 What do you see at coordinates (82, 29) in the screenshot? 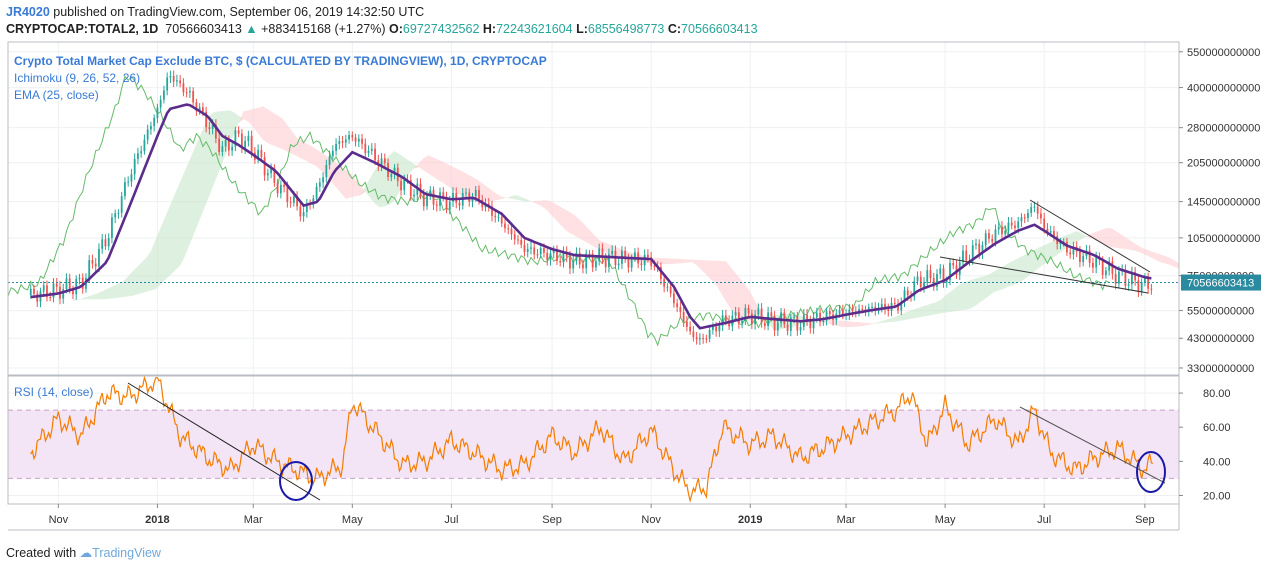
I see `symbol-label: CRYPTOCAP:TOTAL2, 1D` at bounding box center [82, 29].